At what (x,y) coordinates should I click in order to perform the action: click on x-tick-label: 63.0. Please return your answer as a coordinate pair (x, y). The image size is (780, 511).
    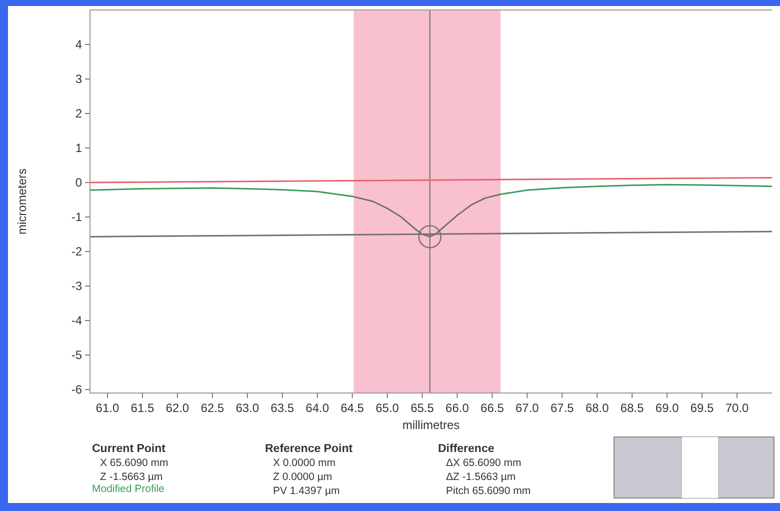
    Looking at the image, I should click on (248, 408).